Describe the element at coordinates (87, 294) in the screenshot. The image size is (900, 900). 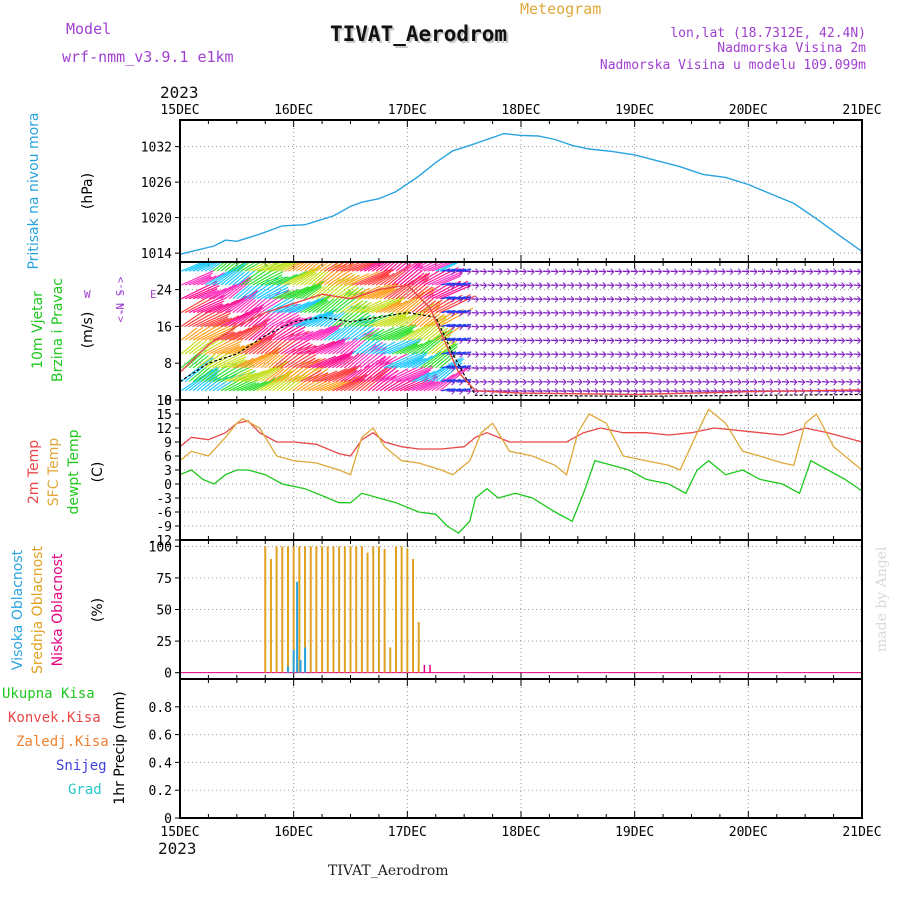
I see `compass-west-label: W` at that location.